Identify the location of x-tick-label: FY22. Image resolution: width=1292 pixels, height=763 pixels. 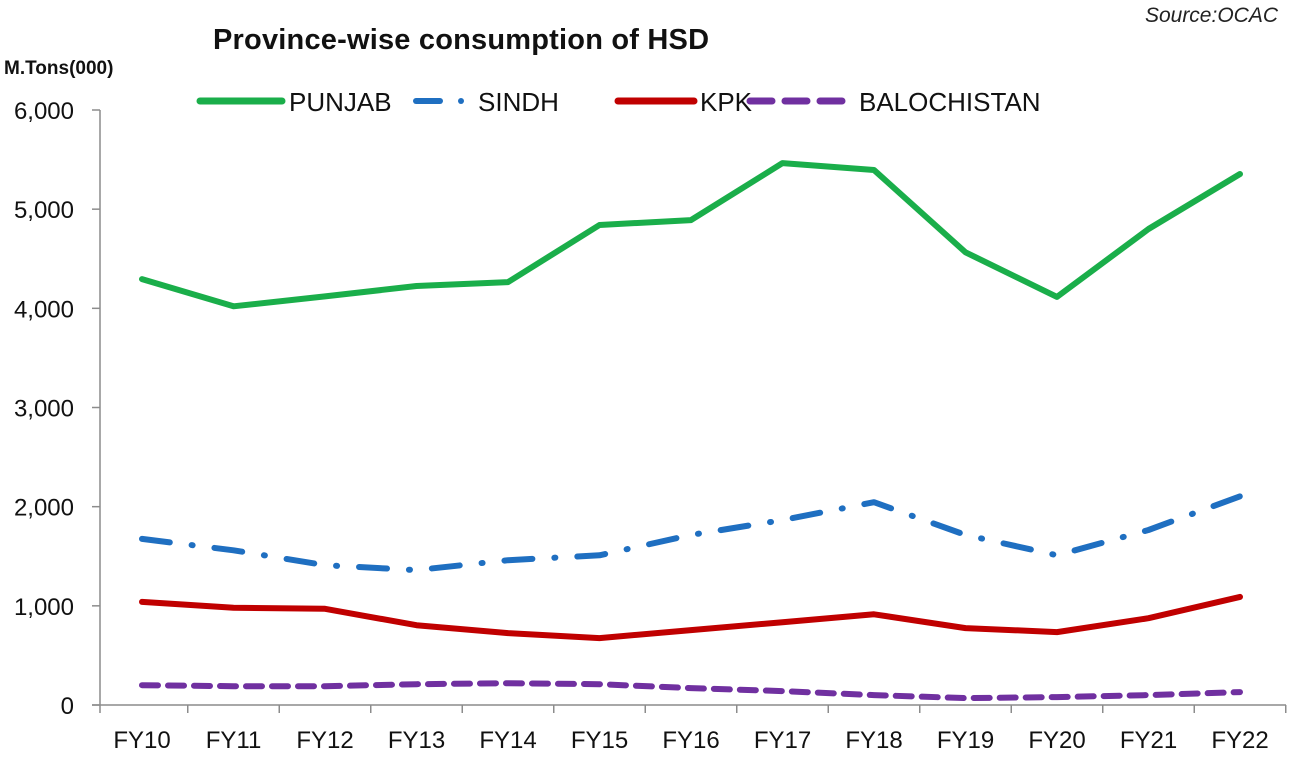
(1239, 740).